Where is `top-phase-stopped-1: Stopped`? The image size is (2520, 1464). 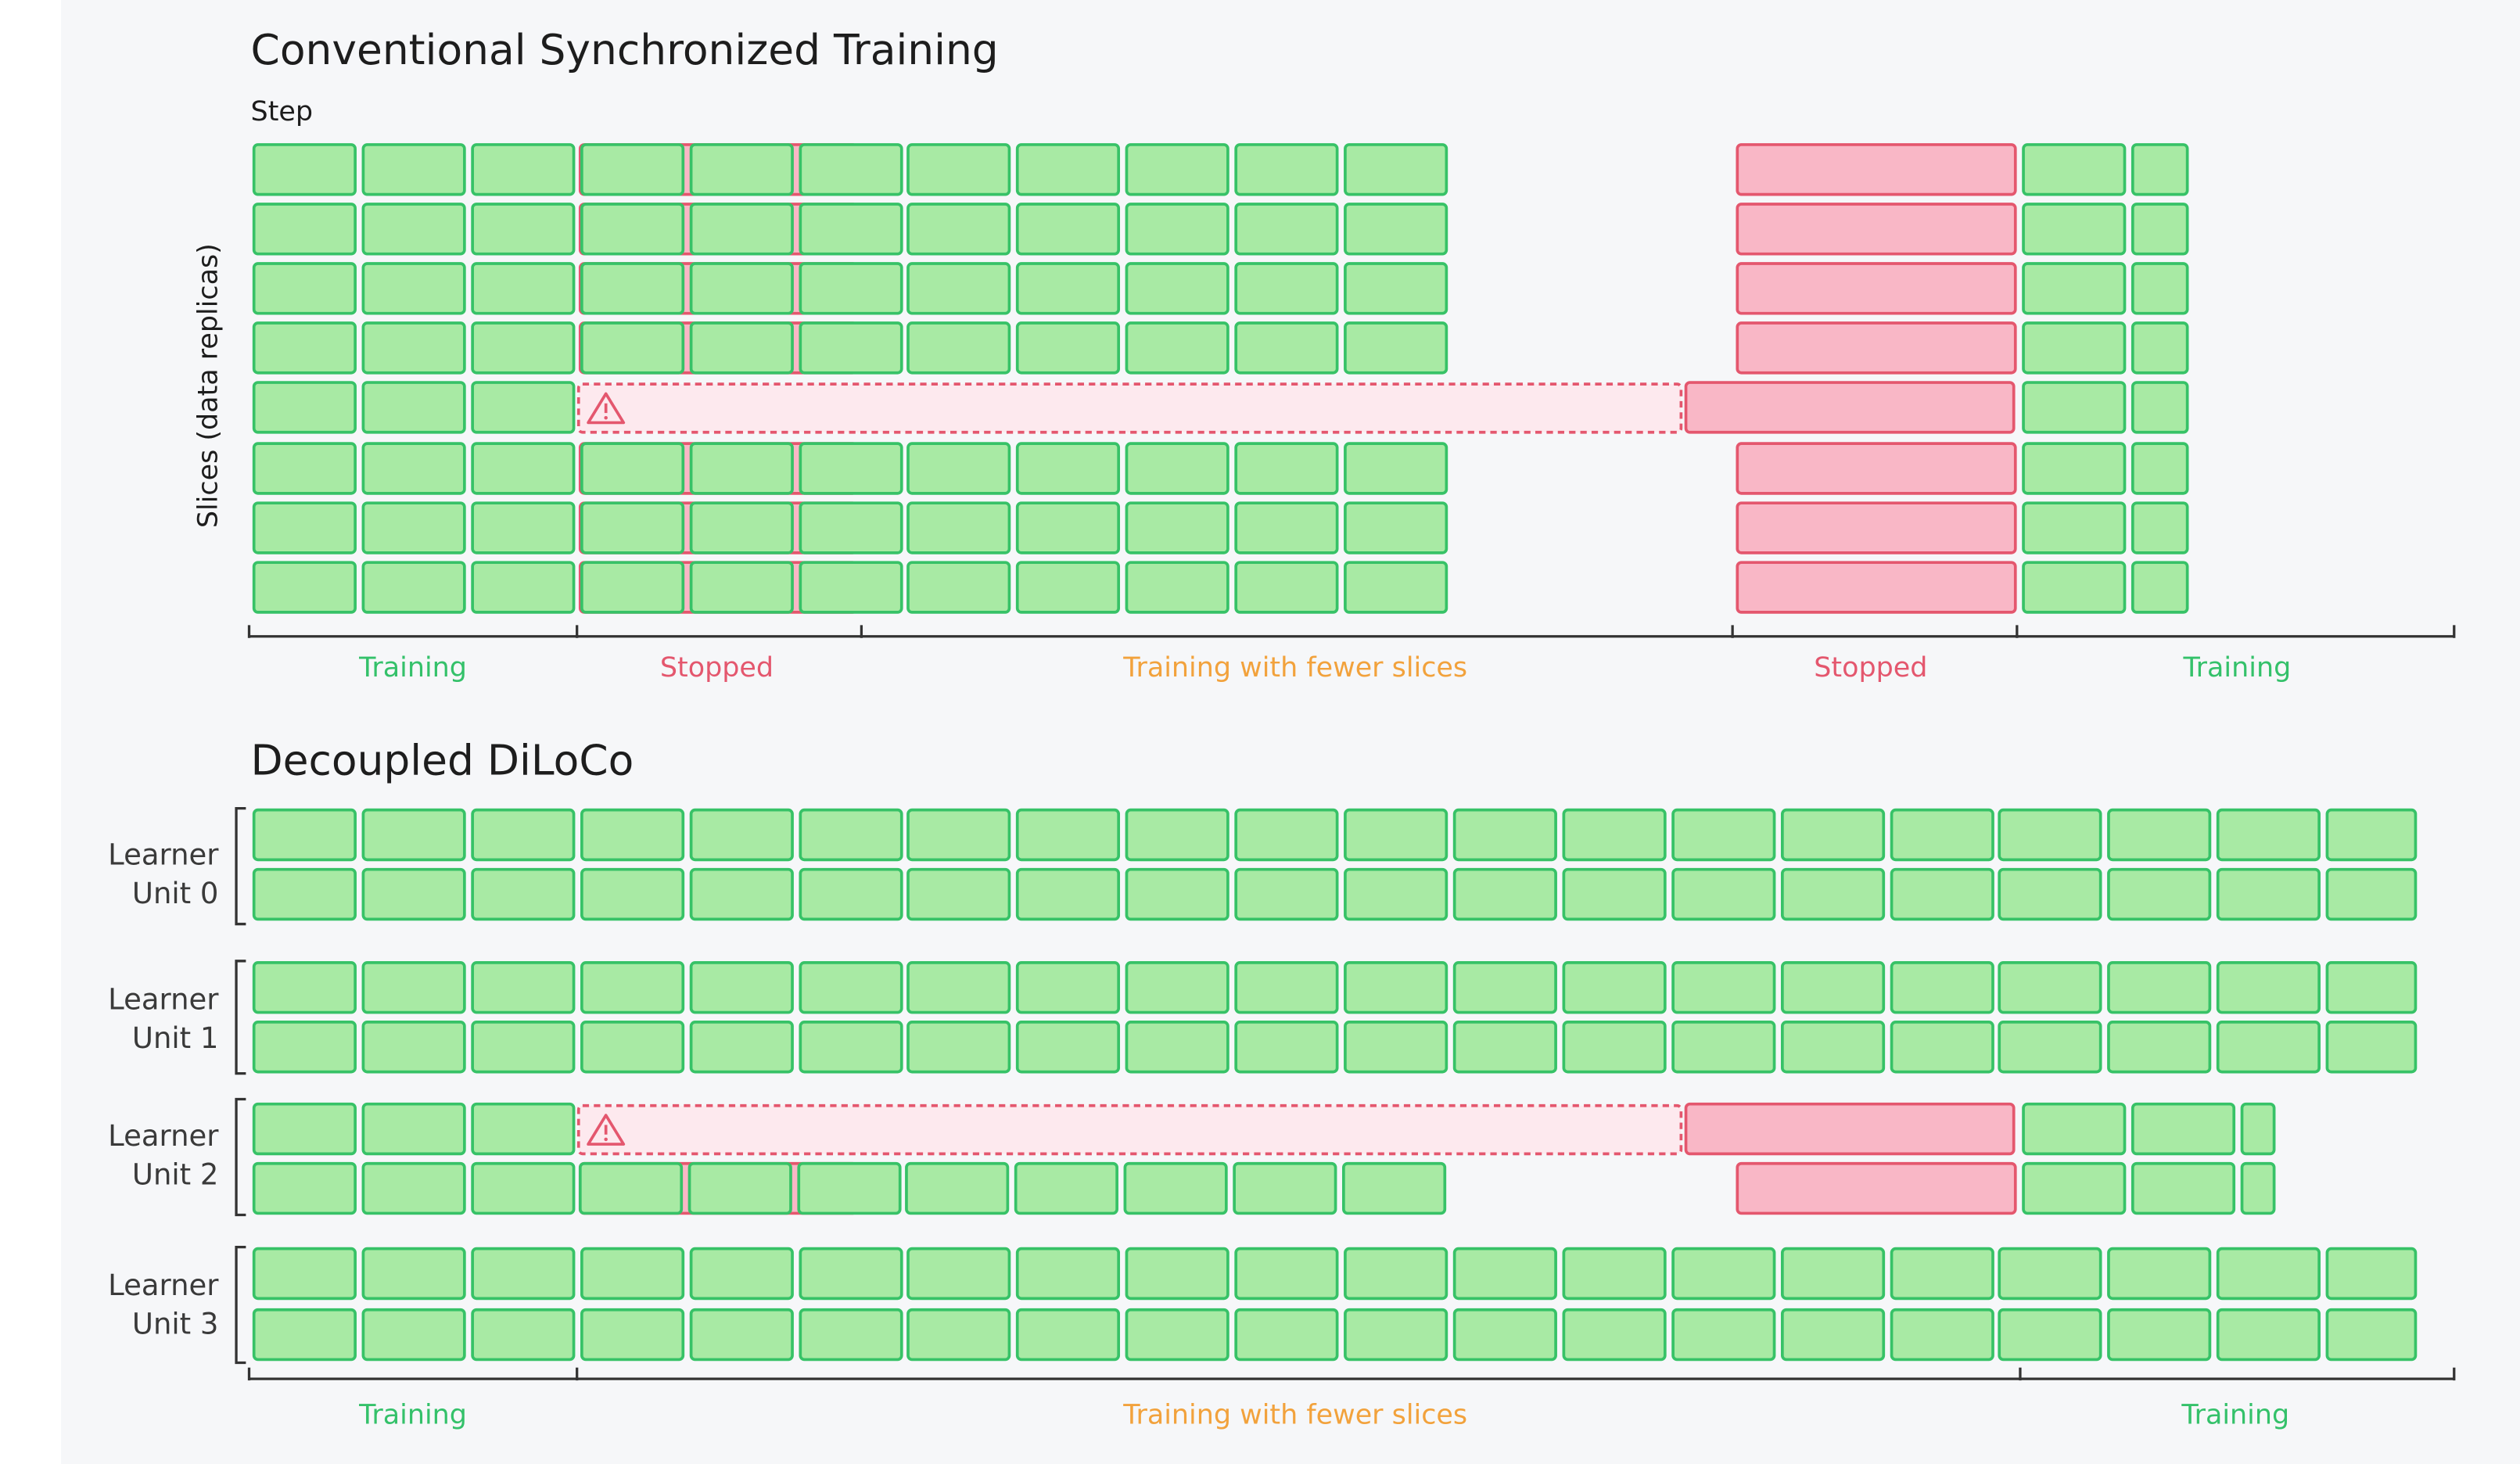 top-phase-stopped-1: Stopped is located at coordinates (717, 668).